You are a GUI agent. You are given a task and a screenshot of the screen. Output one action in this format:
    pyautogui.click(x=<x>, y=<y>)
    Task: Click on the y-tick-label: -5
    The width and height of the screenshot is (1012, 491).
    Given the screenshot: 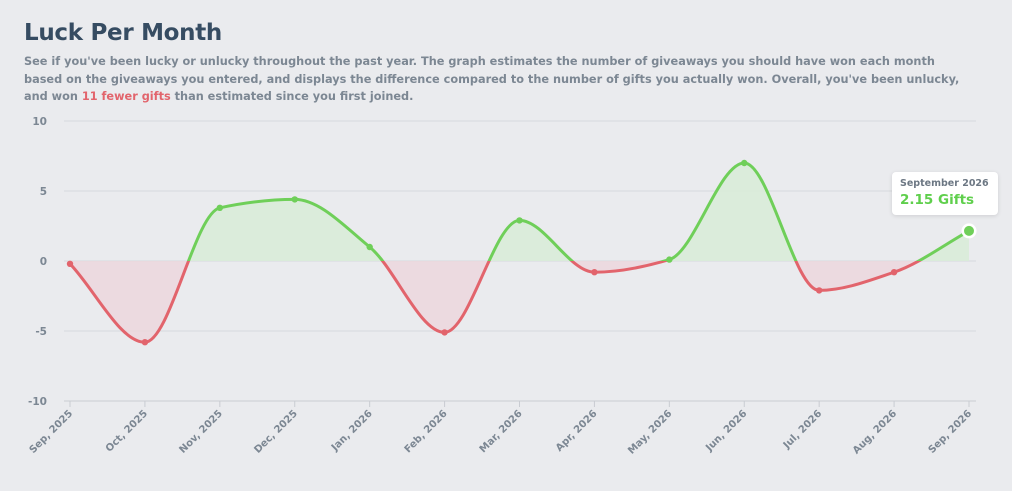 What is the action you would take?
    pyautogui.click(x=41, y=332)
    